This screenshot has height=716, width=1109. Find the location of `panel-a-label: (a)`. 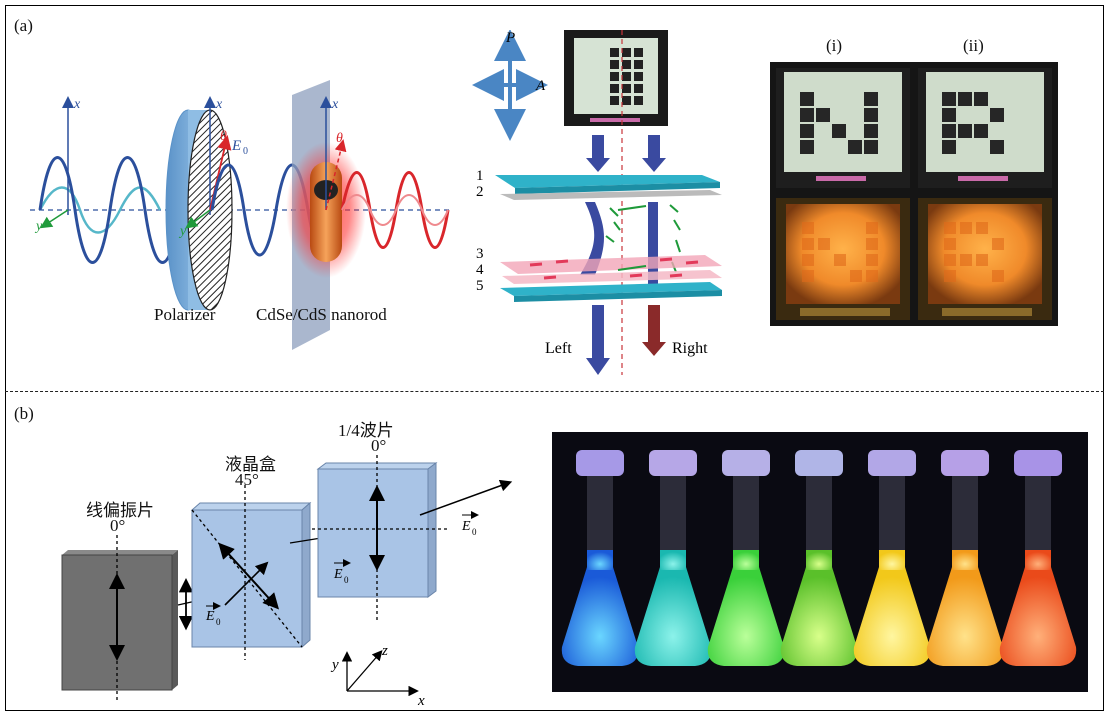

panel-a-label: (a) is located at coordinates (23, 25).